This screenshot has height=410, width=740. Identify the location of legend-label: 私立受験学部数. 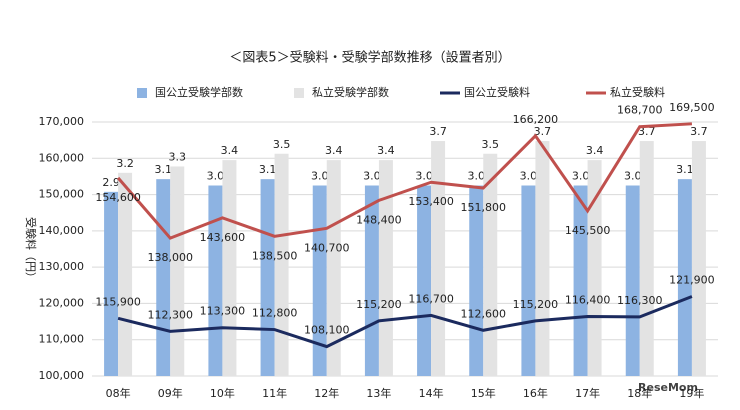
(350, 92).